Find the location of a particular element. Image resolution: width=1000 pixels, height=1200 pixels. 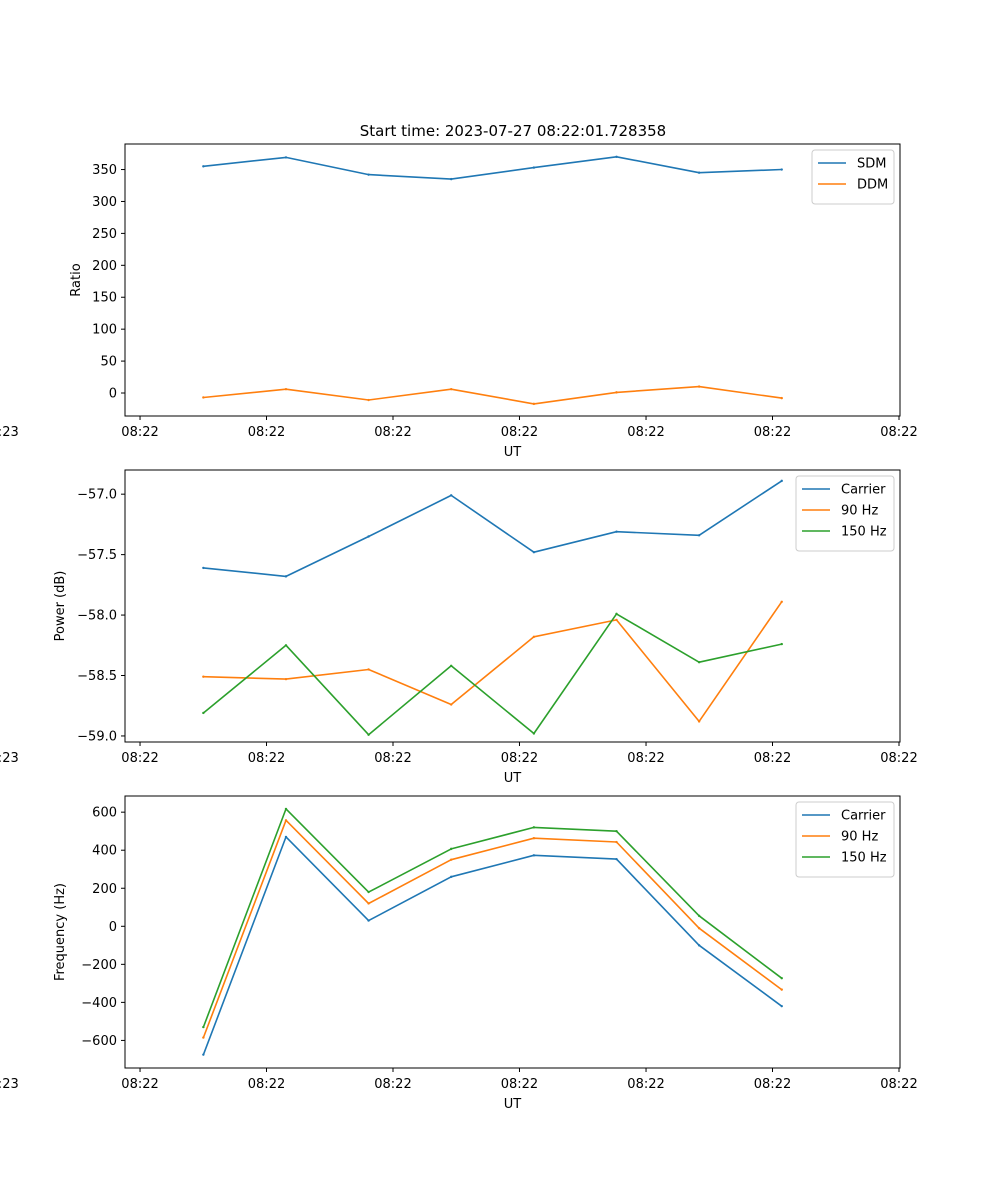

chart1-y-tick-label: 0 is located at coordinates (113, 394).